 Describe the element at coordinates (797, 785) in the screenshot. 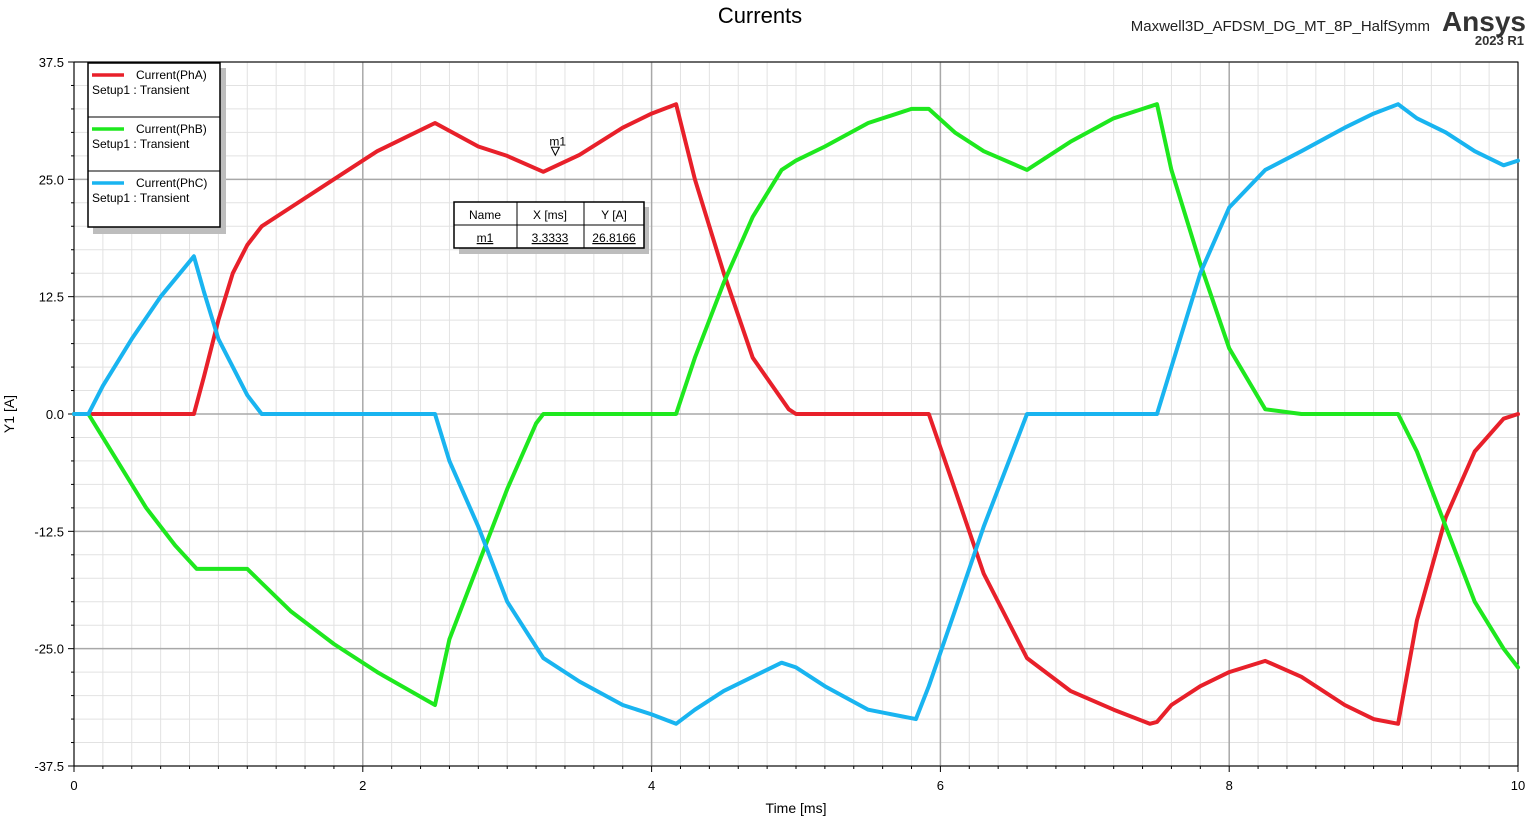

I see `x-tick-labels: 0 2 4 6 8 10` at that location.